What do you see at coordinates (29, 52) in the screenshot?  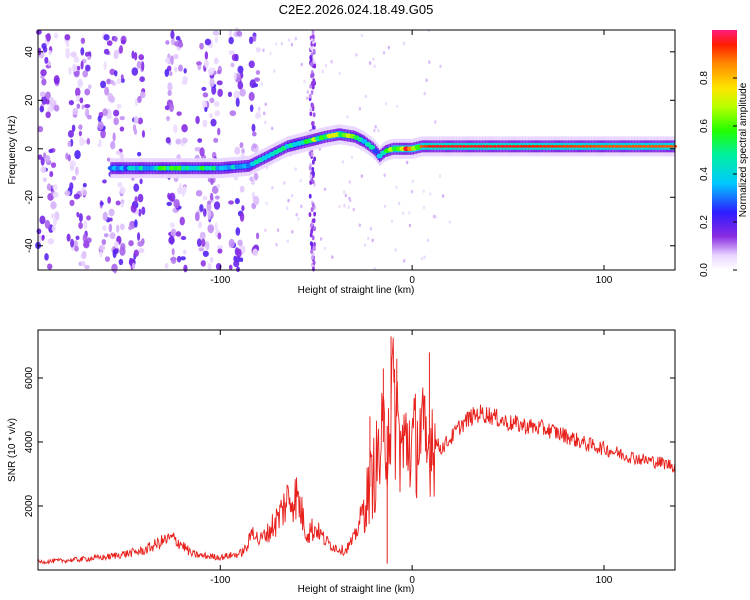 I see `spectrogram-y-tick-label: 40` at bounding box center [29, 52].